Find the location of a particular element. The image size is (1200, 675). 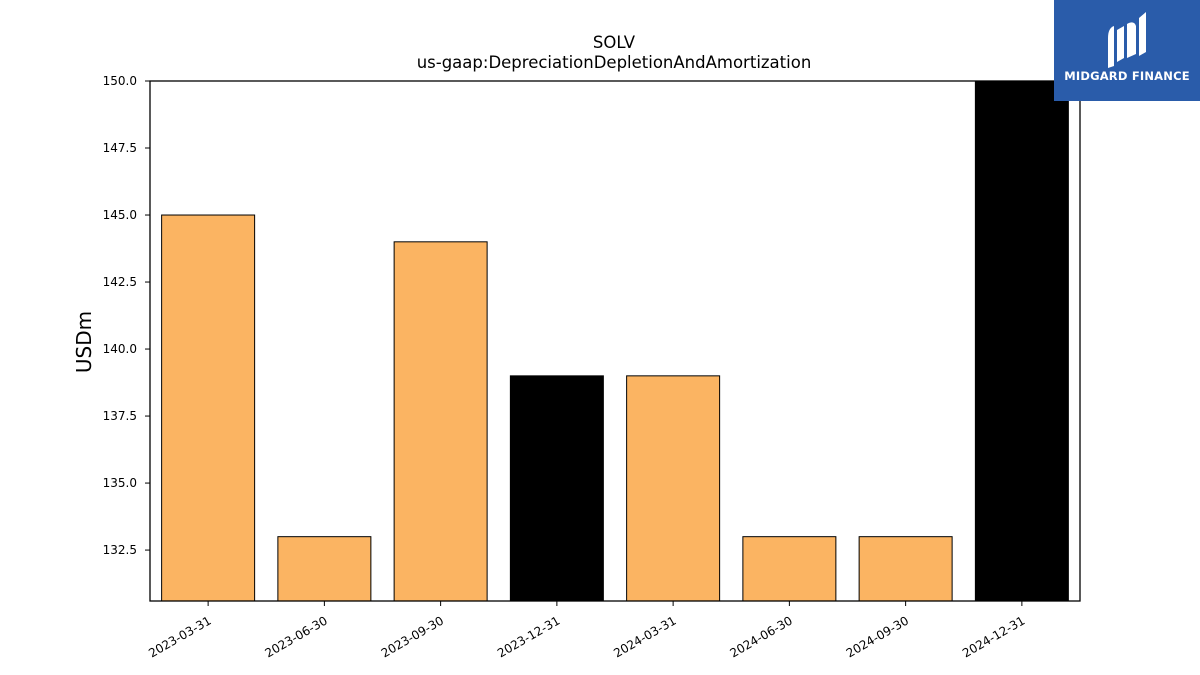

y-tick-label: 135.0 is located at coordinates (120, 483).